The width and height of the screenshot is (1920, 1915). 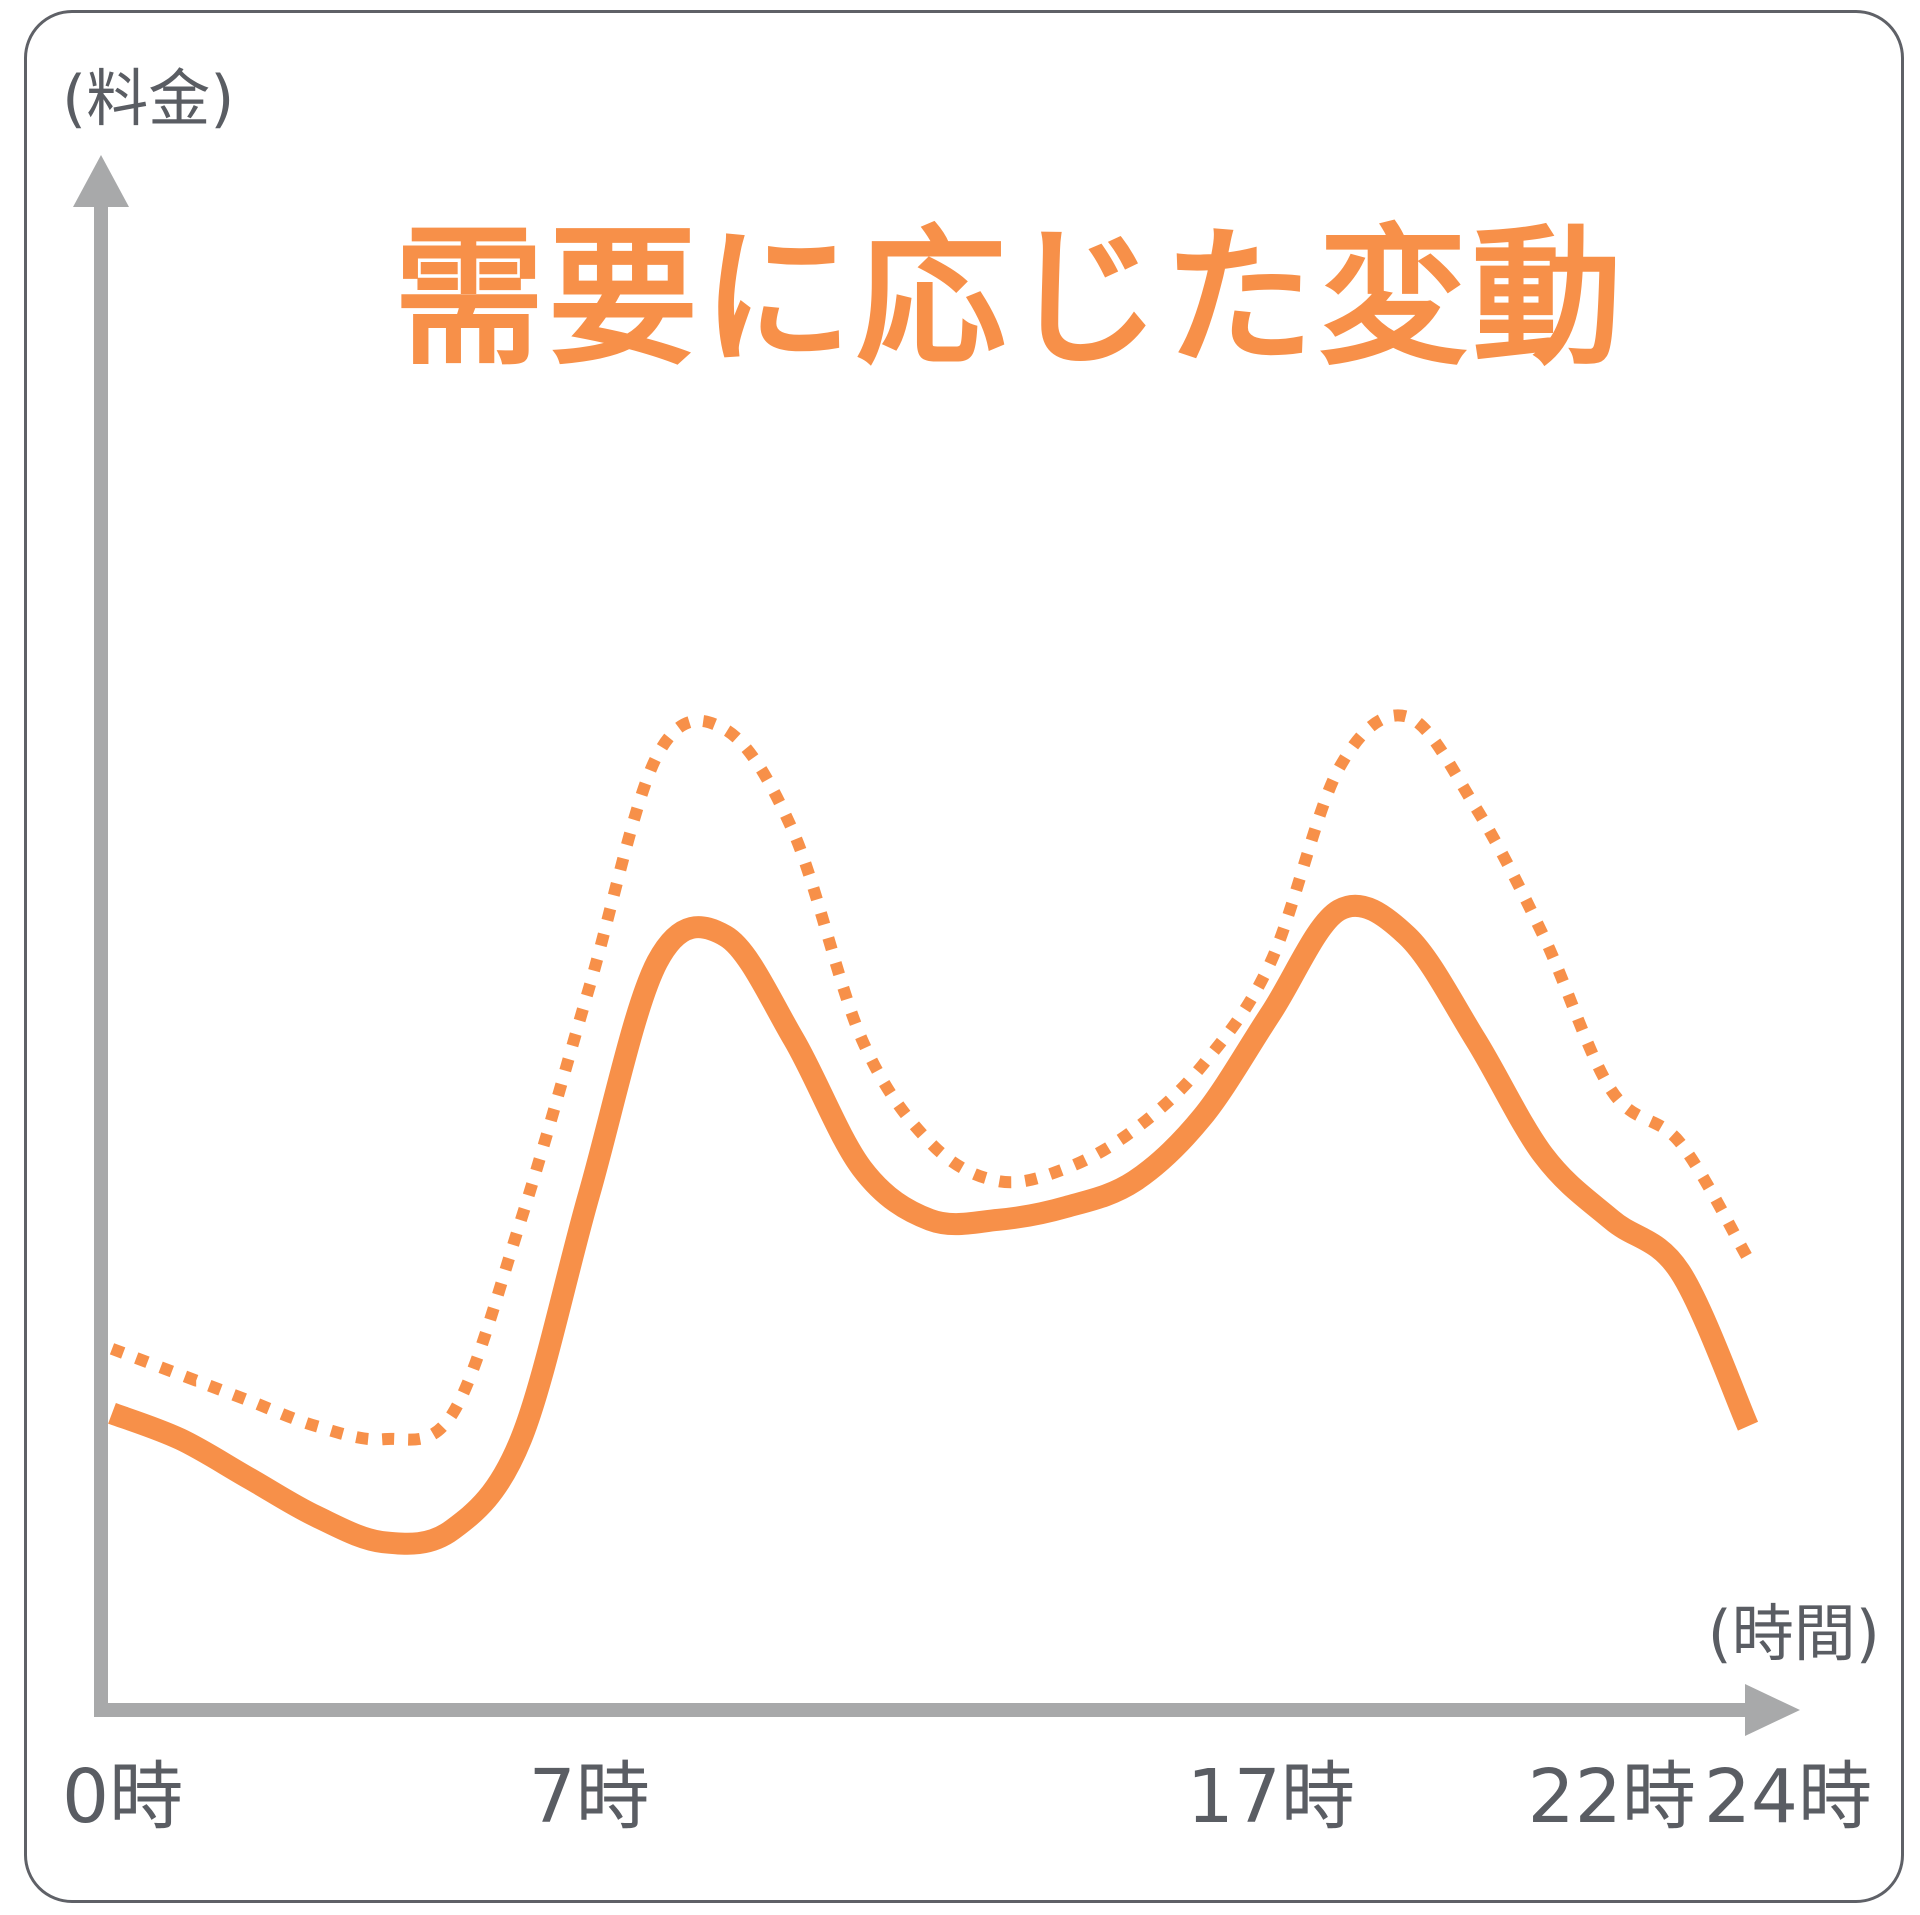 I want to click on x-tick-label: 24時, so click(x=1788, y=1797).